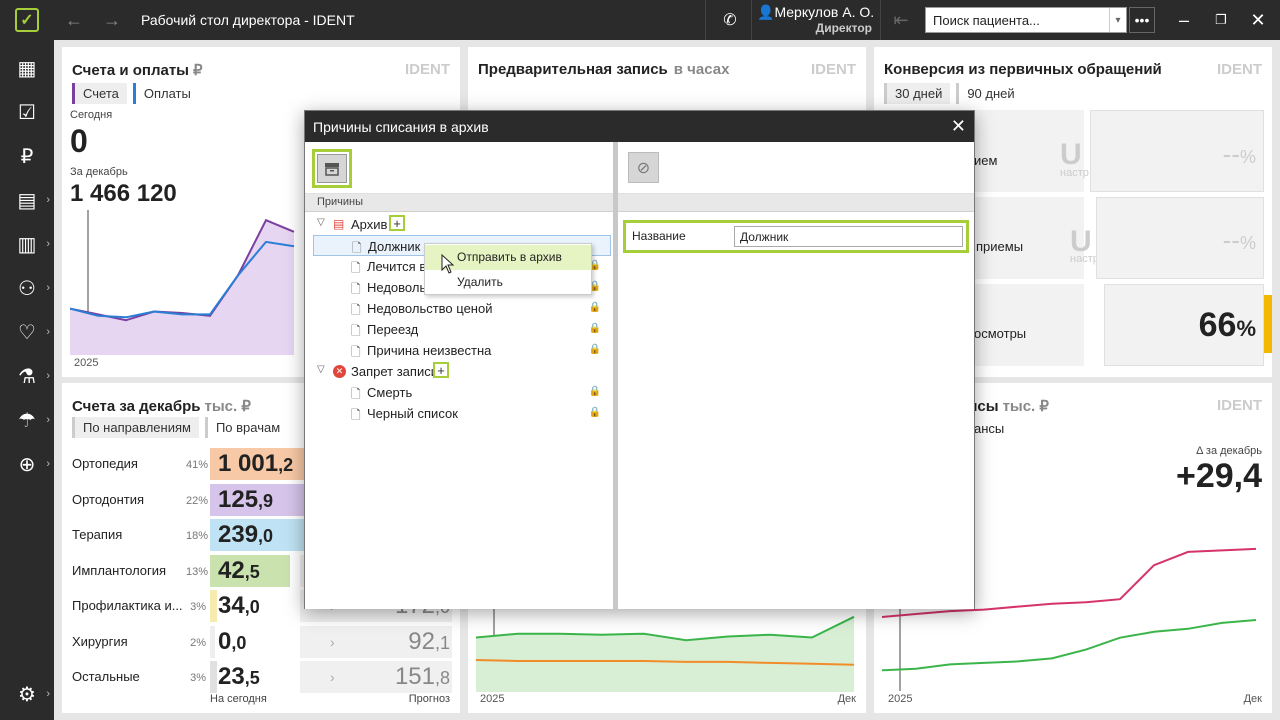 The width and height of the screenshot is (1280, 720). I want to click on tree-group: ▽ ✕ Запрет записи +, so click(458, 371).